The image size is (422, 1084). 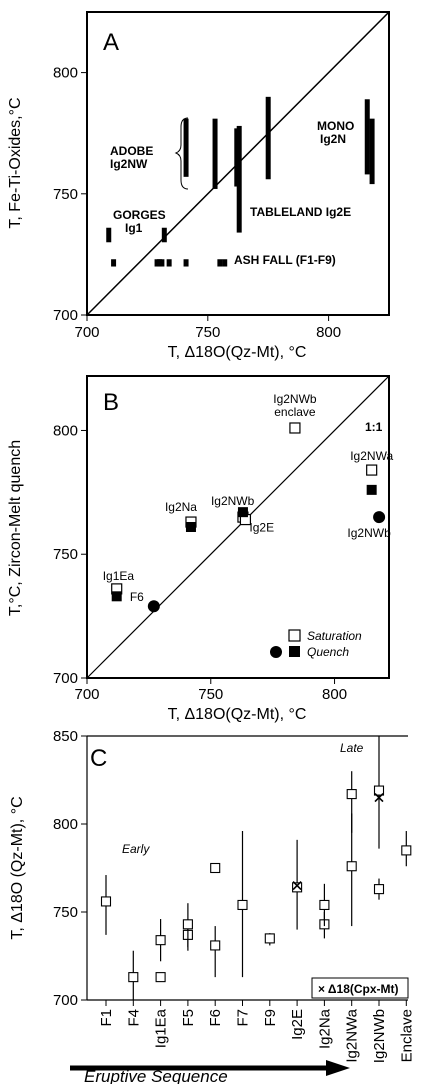 I want to click on panel-c-letter: C, so click(x=98, y=758).